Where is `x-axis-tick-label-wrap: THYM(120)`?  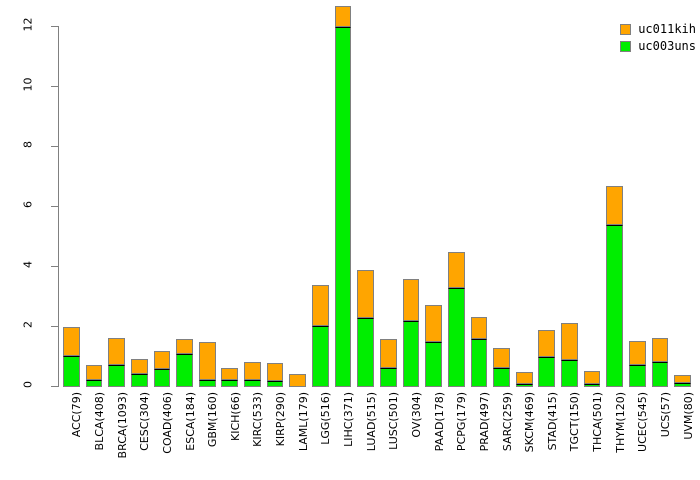
x-axis-tick-label-wrap: THYM(120) is located at coordinates (616, 436).